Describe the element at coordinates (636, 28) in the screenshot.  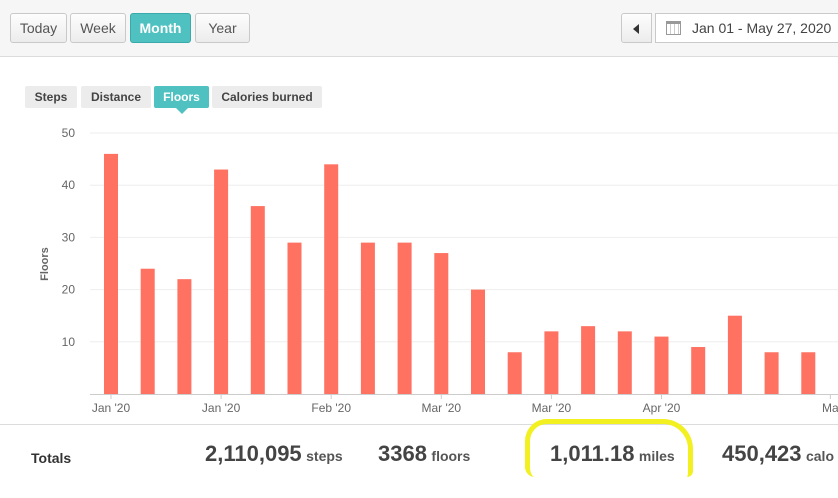
I see `previous-period-button` at that location.